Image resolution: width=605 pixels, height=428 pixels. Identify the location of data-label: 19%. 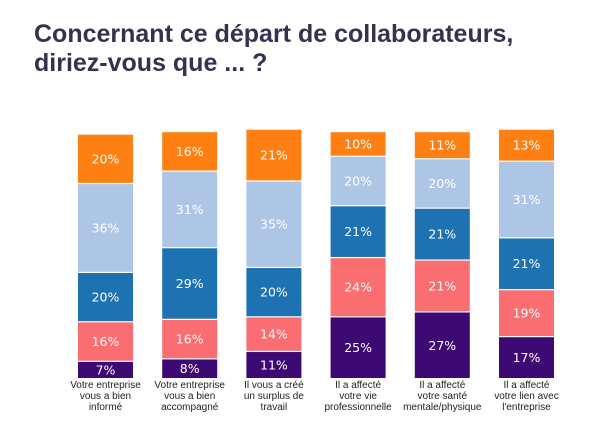
(527, 313).